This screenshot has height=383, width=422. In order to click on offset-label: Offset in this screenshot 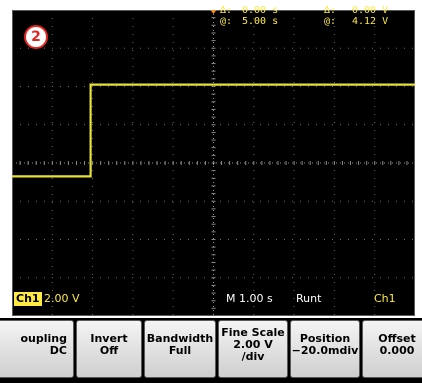, I will do `click(397, 338)`.